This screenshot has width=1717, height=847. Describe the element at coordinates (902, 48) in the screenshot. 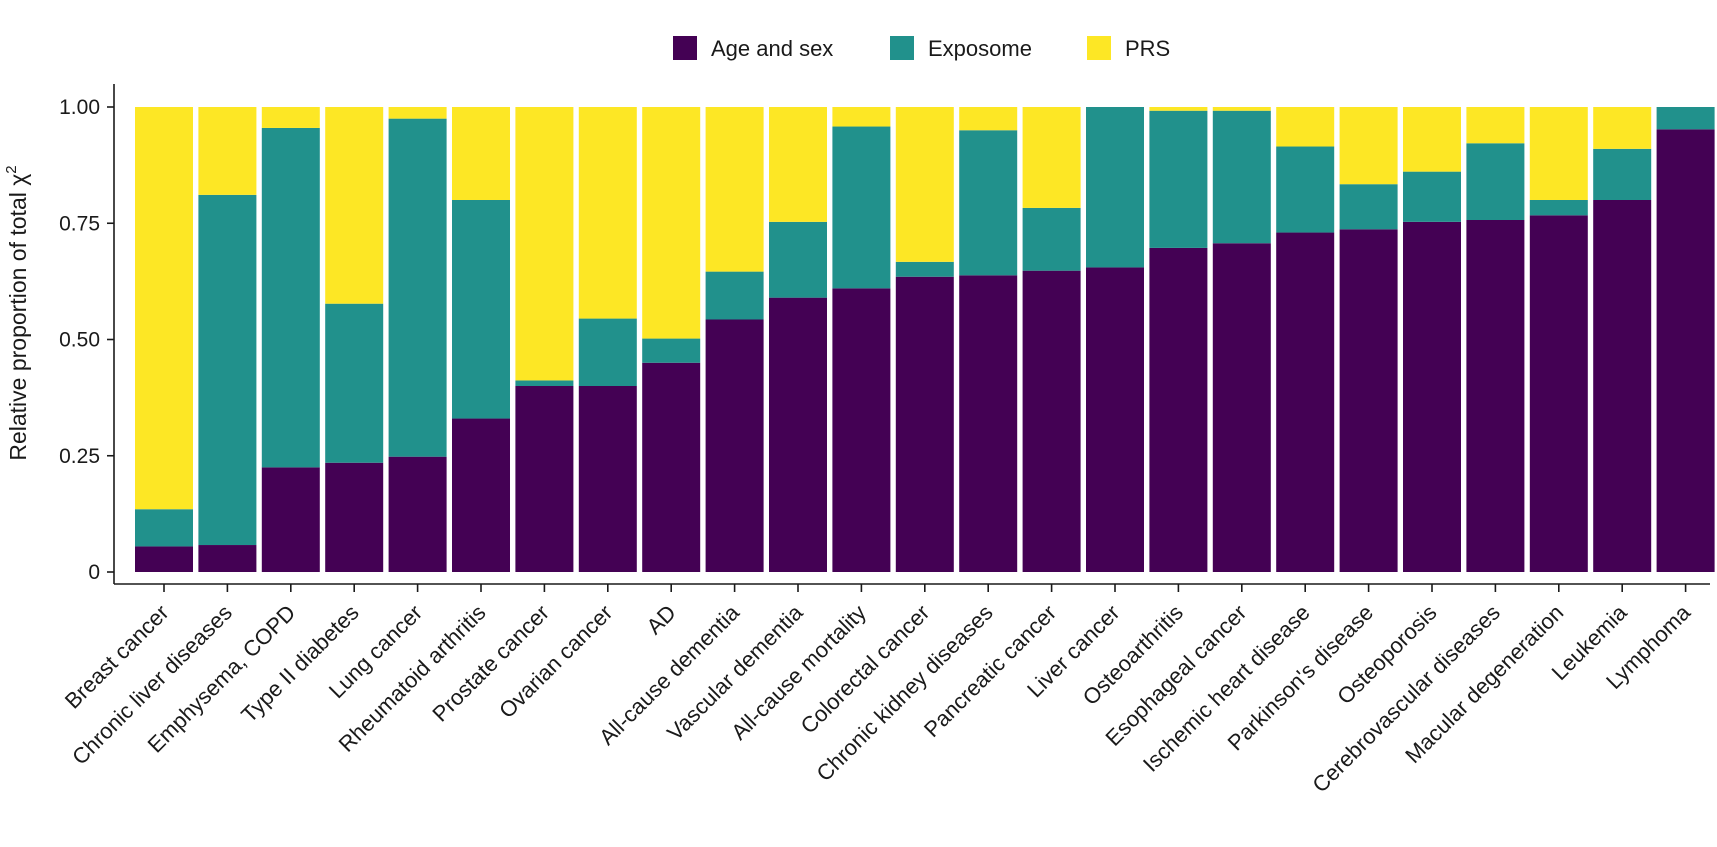

I see `legend-swatch-exposome` at that location.